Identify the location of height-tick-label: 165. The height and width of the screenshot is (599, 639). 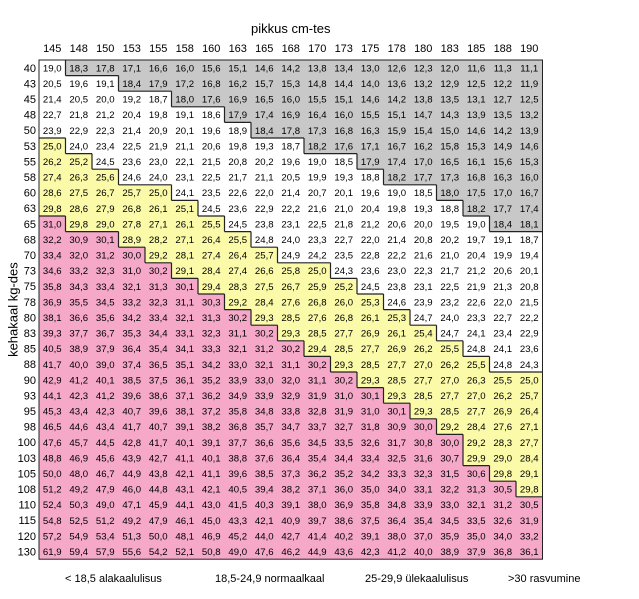
(264, 49).